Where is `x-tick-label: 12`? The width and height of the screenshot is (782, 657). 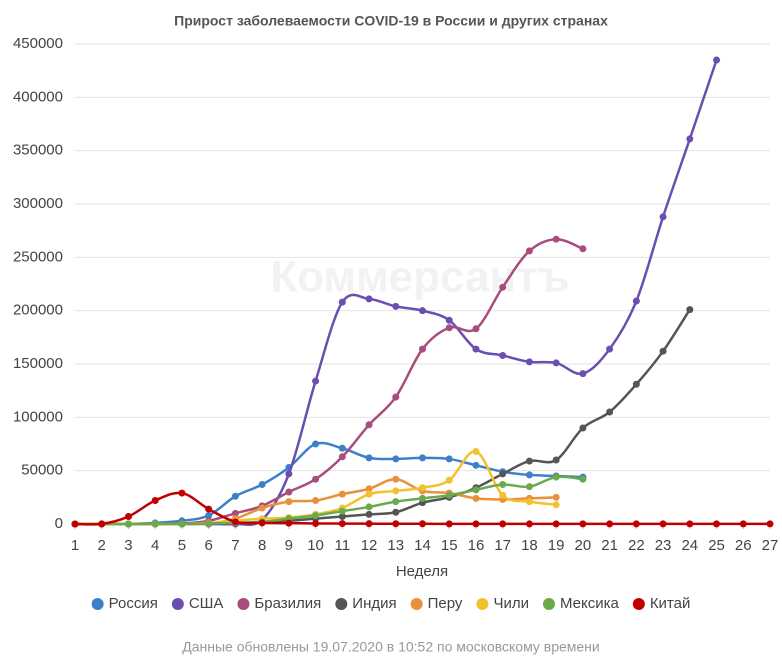
x-tick-label: 12 is located at coordinates (369, 545).